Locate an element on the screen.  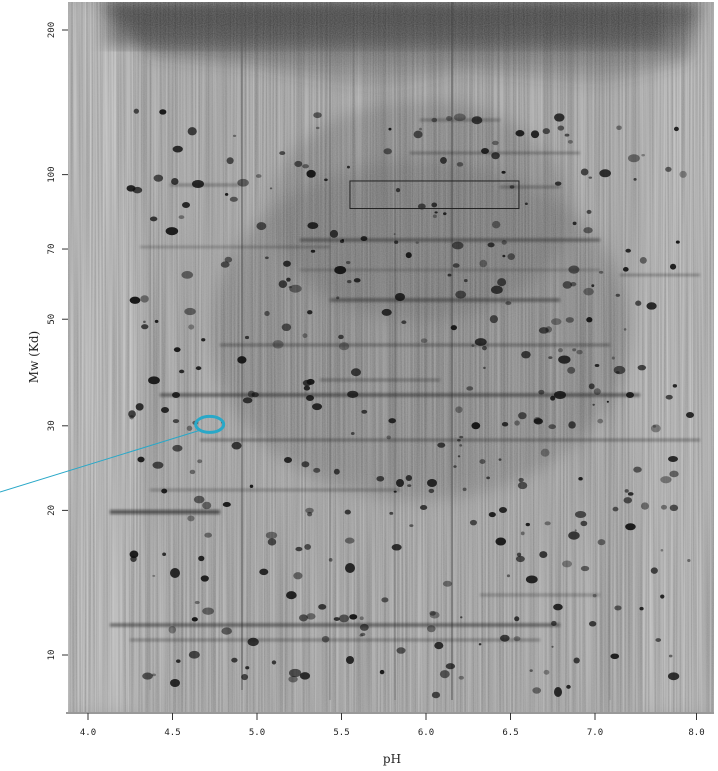
y-tick-label: 30 is located at coordinates (52, 425).